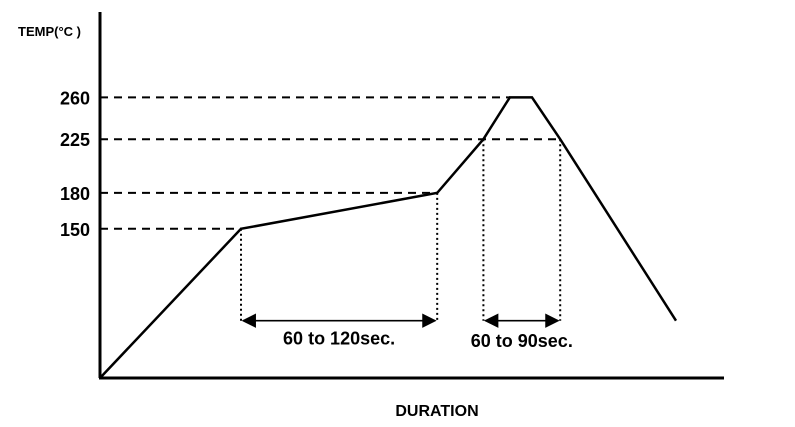  Describe the element at coordinates (75, 230) in the screenshot. I see `y-tick-label-150: 150` at that location.